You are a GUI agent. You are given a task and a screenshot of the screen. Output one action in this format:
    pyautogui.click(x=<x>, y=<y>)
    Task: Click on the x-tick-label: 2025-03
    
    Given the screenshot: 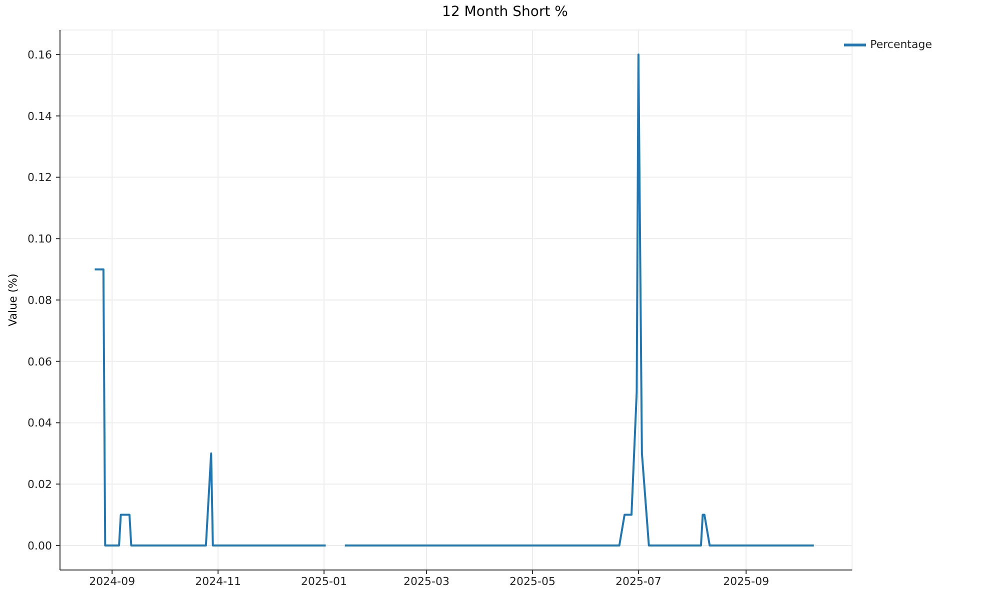 What is the action you would take?
    pyautogui.click(x=427, y=581)
    